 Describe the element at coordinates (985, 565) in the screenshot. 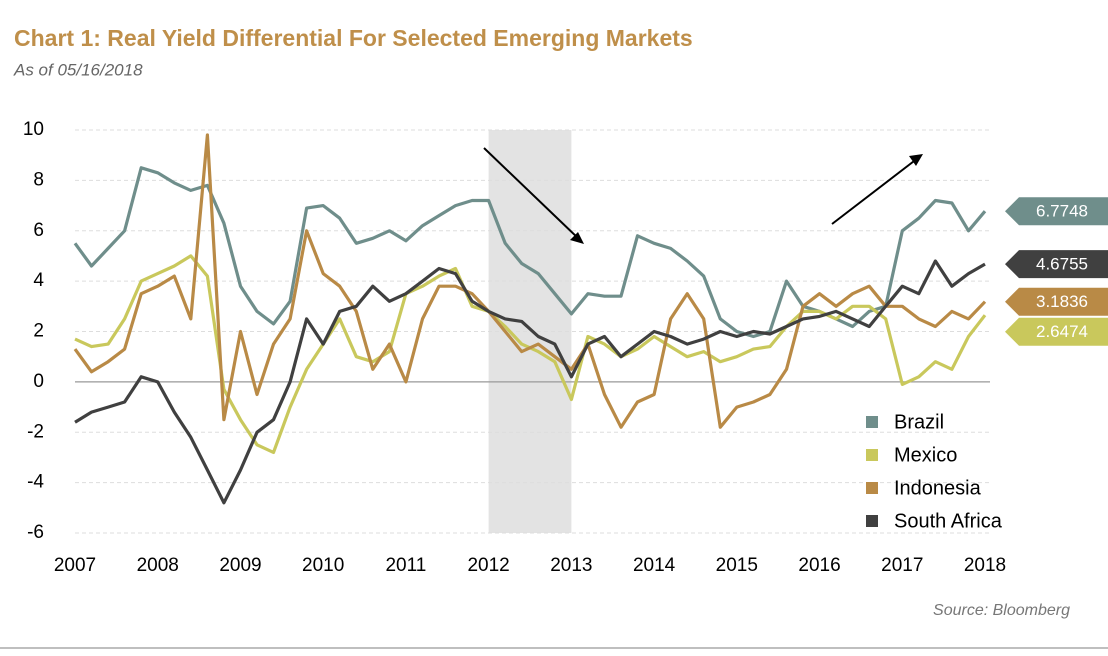

I see `x-tick-label: 2018` at that location.